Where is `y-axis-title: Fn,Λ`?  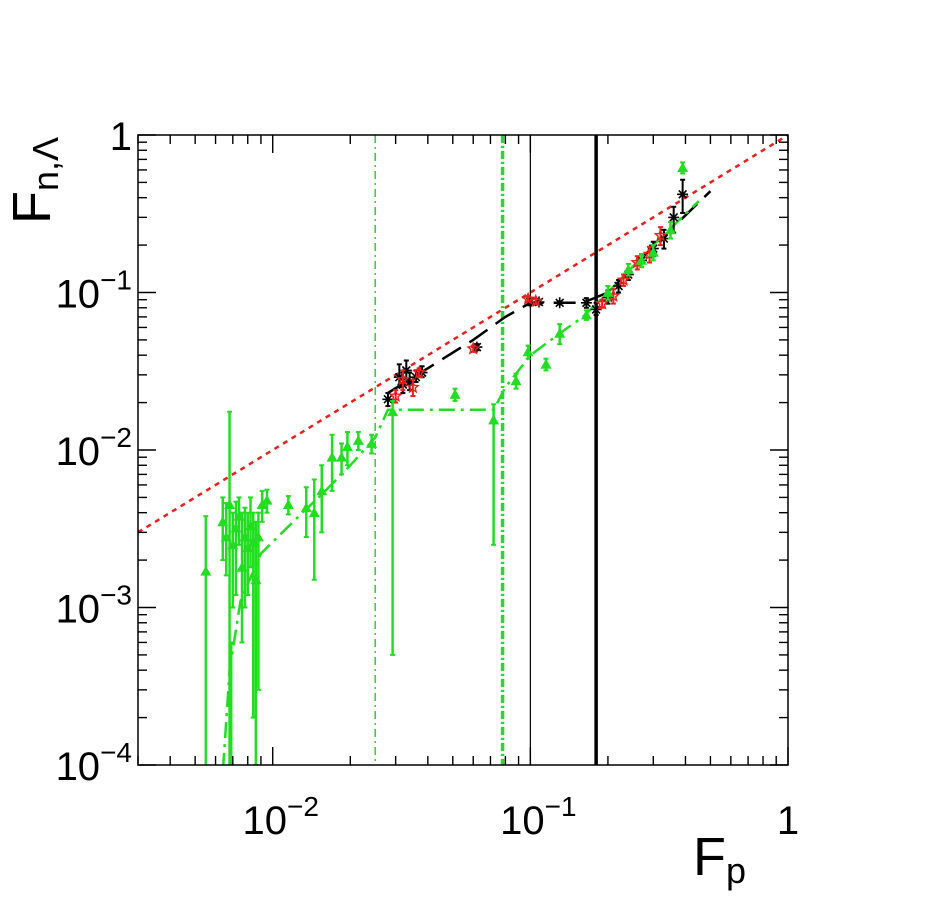 y-axis-title: Fn,Λ is located at coordinates (34, 180).